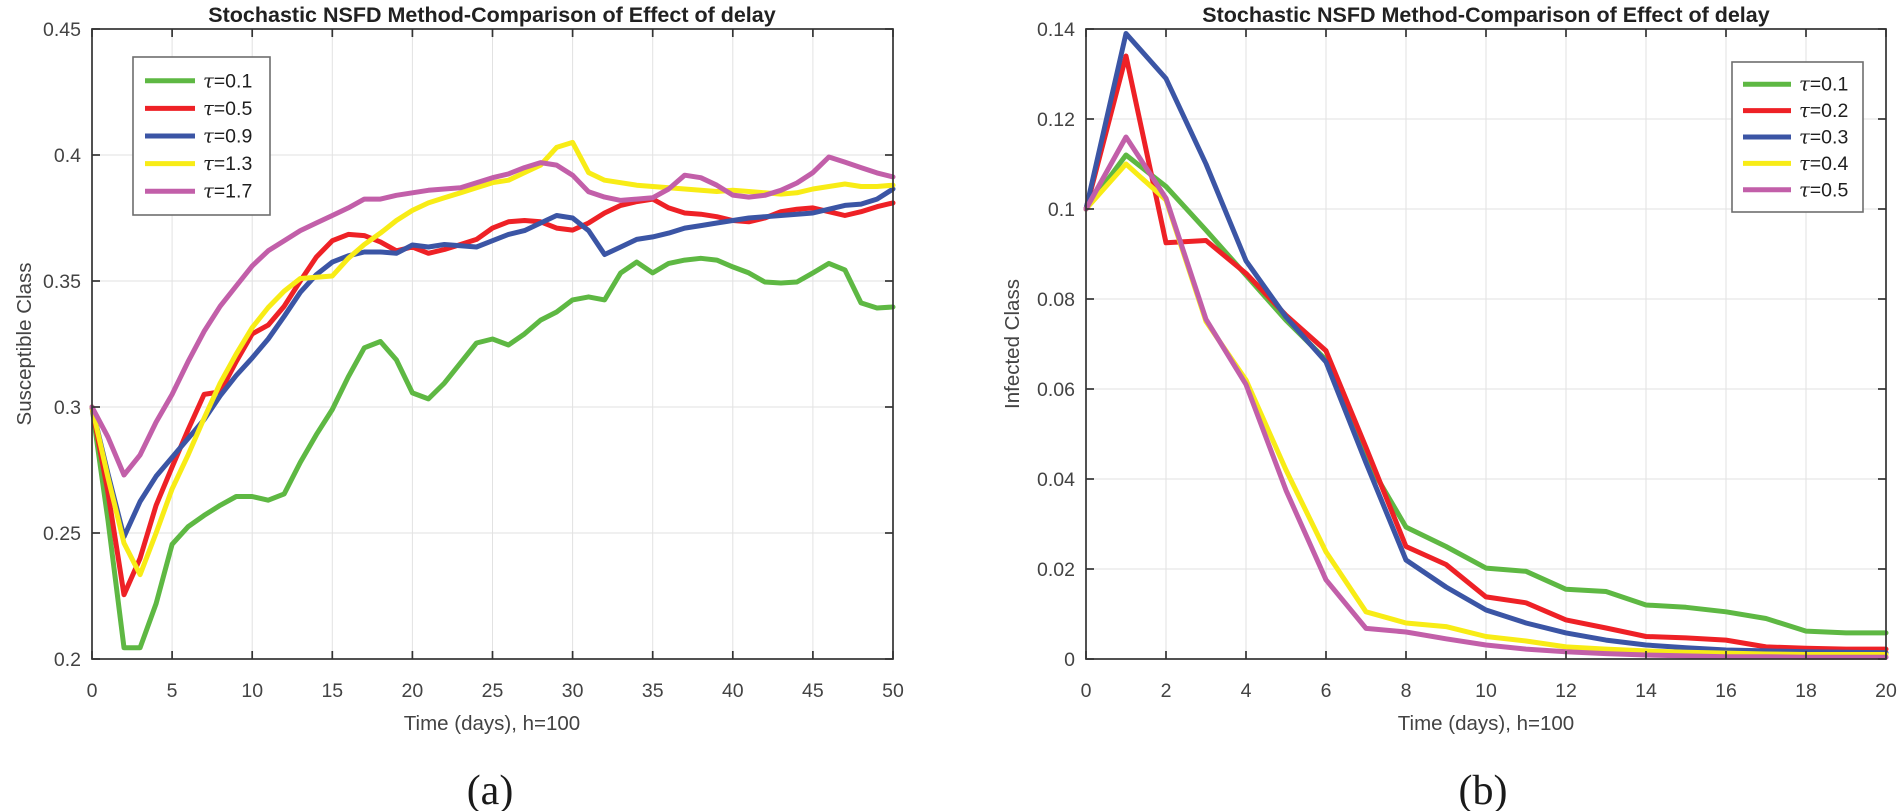 Image resolution: width=1900 pixels, height=811 pixels. I want to click on x-tick-label: 25, so click(493, 691).